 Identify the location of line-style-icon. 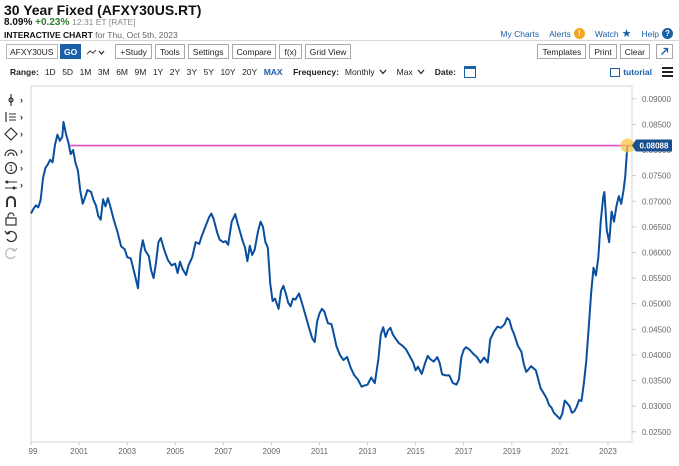
(95, 52).